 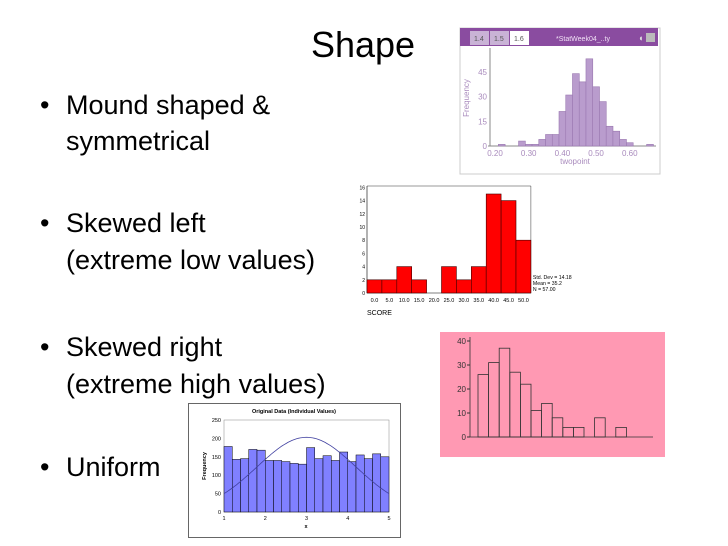 What do you see at coordinates (294, 412) in the screenshot?
I see `chart-title: Original Data (Individual Values)` at bounding box center [294, 412].